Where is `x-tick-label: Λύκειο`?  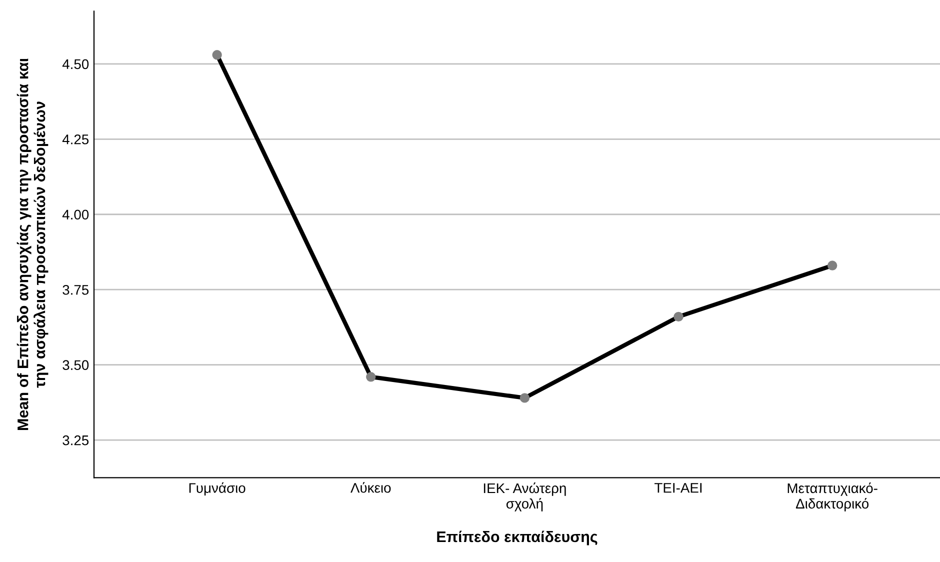
x-tick-label: Λύκειο is located at coordinates (370, 487).